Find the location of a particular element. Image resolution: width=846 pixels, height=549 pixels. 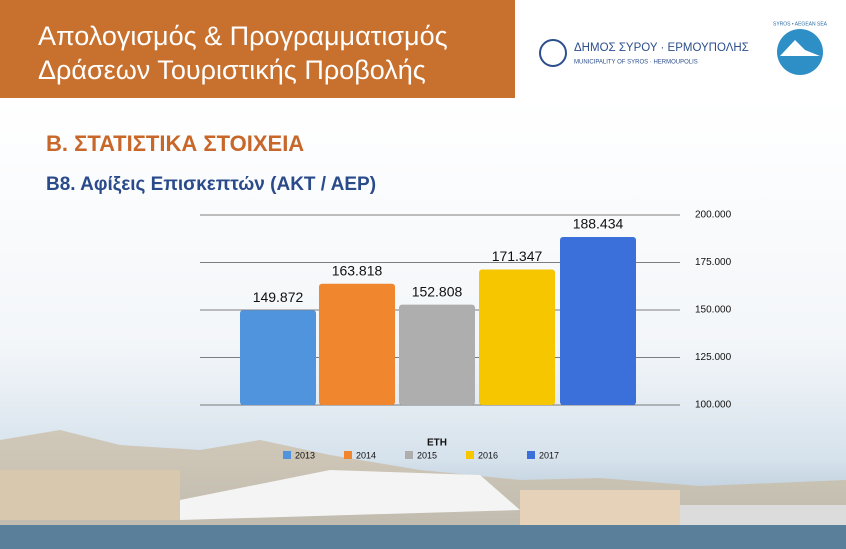

value-label: 163.818 is located at coordinates (357, 270).